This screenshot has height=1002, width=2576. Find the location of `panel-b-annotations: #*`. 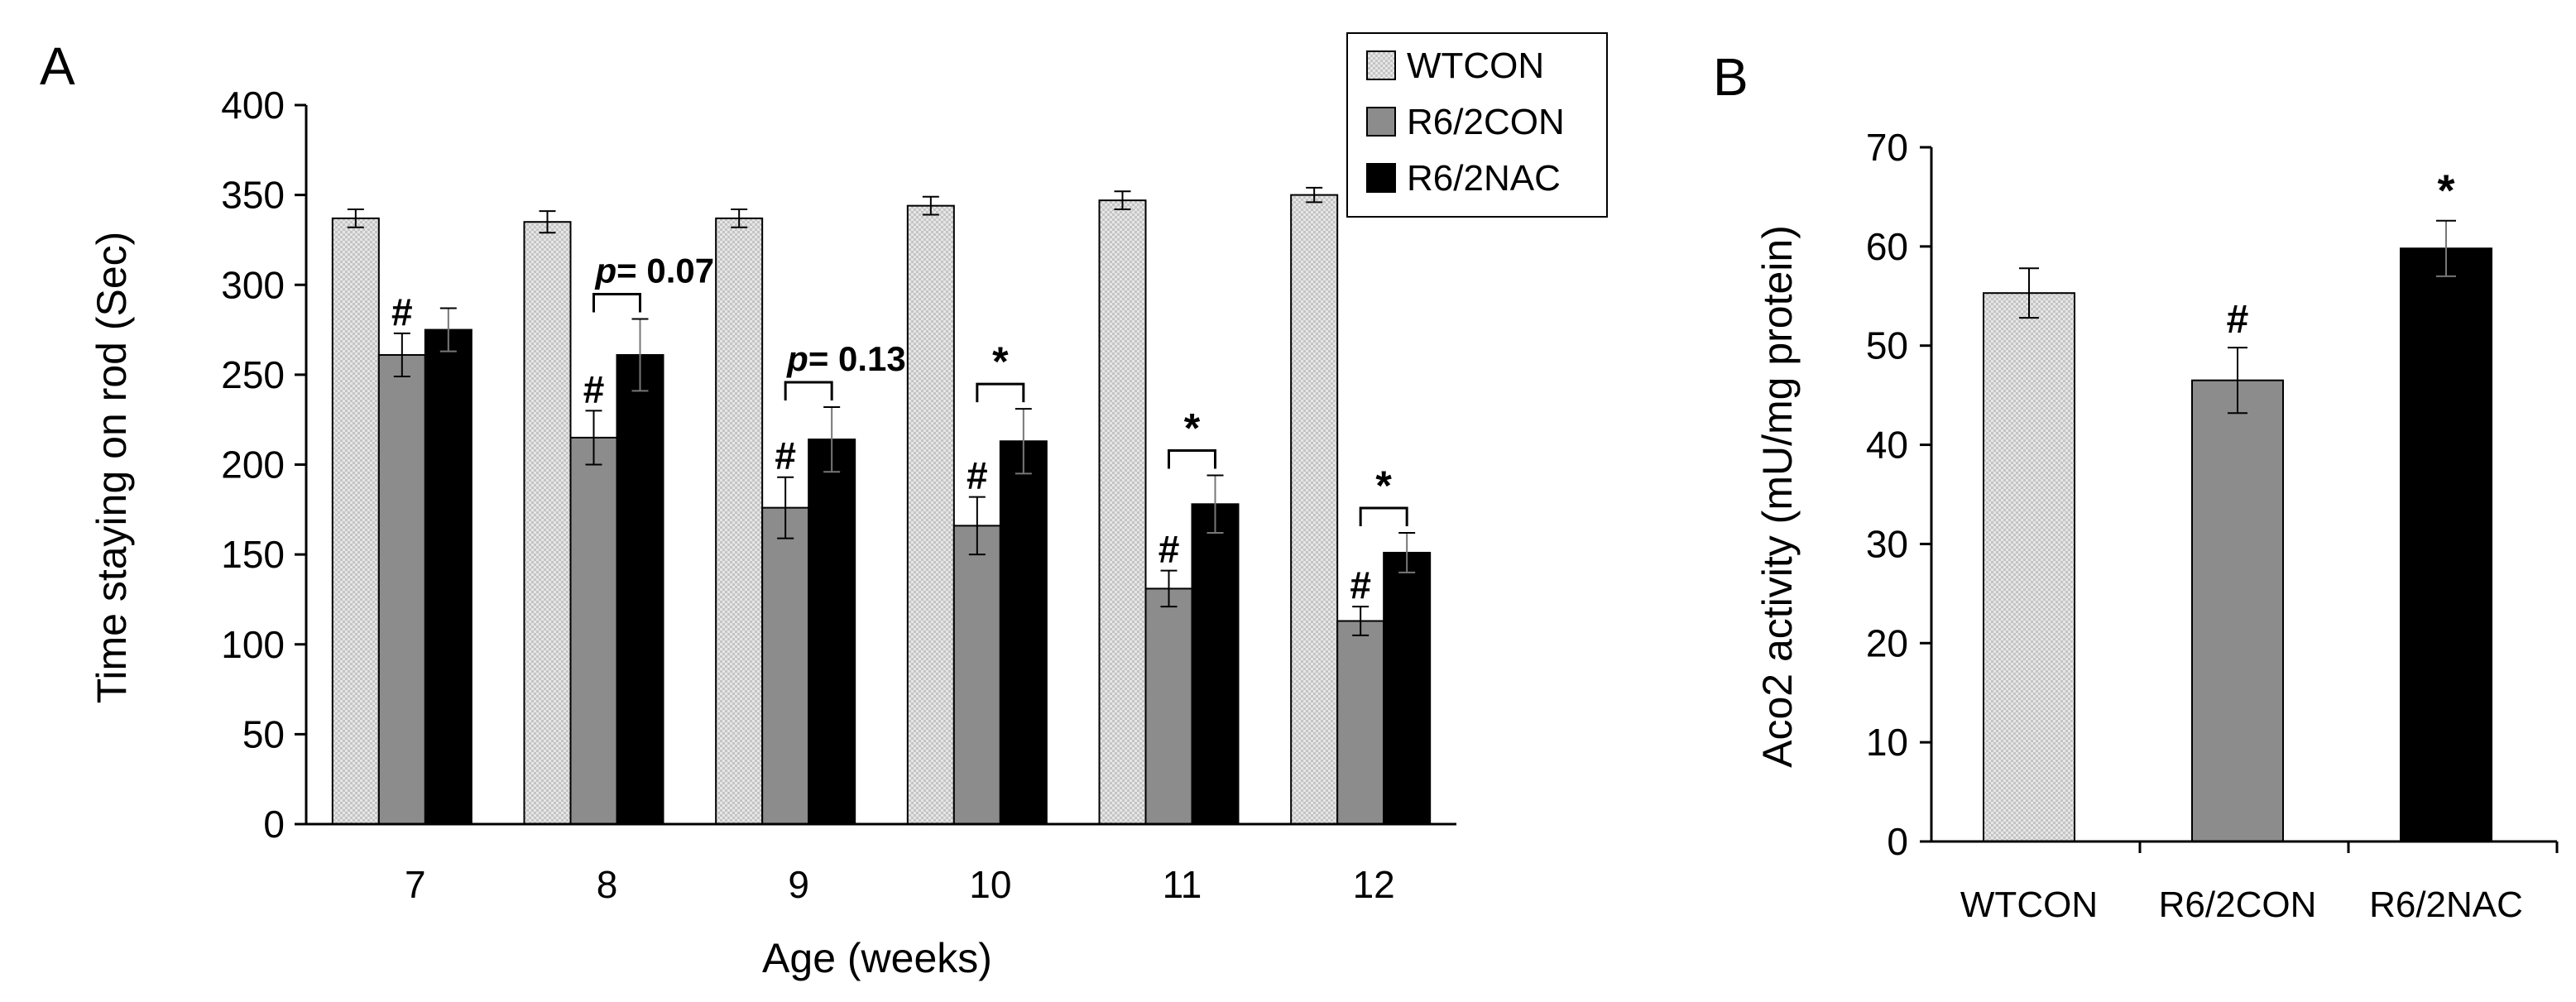

panel-b-annotations: #* is located at coordinates (2341, 254).